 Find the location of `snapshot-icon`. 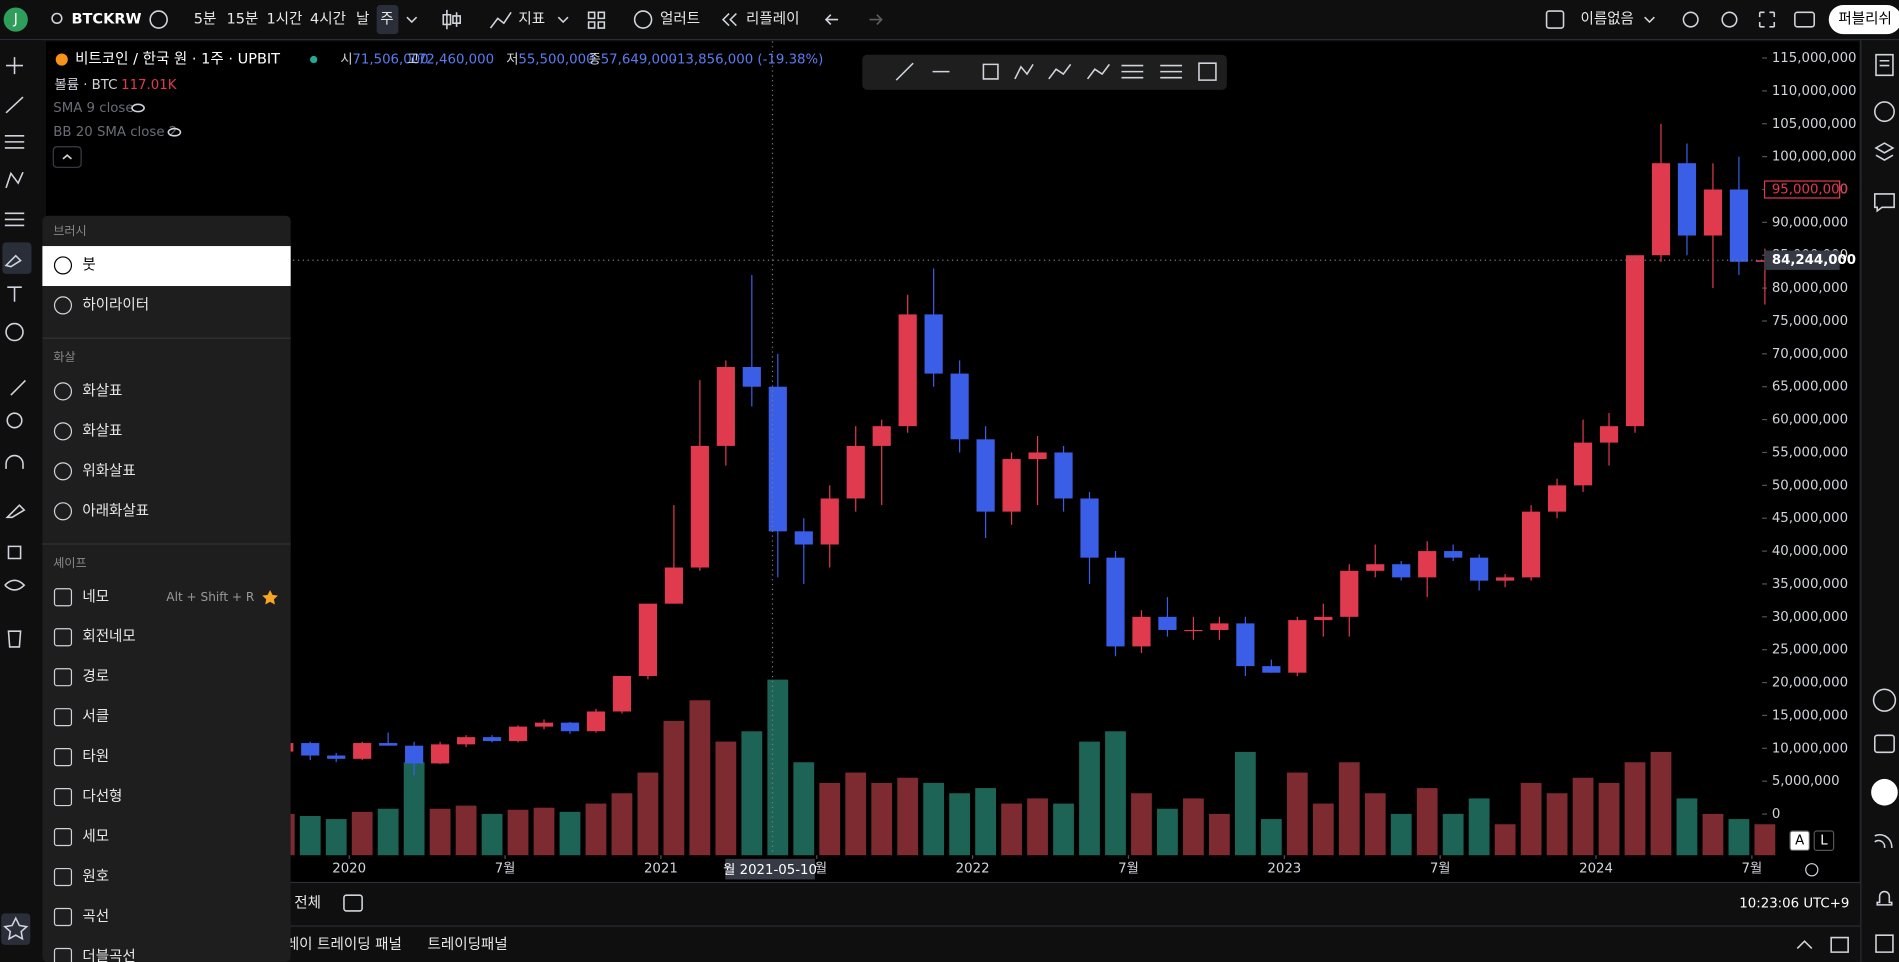

snapshot-icon is located at coordinates (1805, 19).